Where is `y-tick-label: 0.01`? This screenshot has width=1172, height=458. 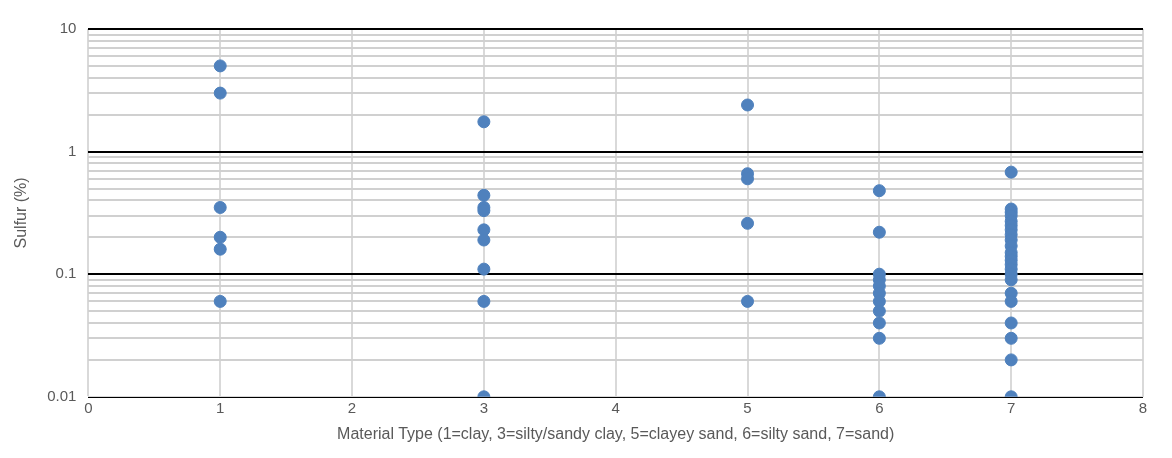 y-tick-label: 0.01 is located at coordinates (62, 395).